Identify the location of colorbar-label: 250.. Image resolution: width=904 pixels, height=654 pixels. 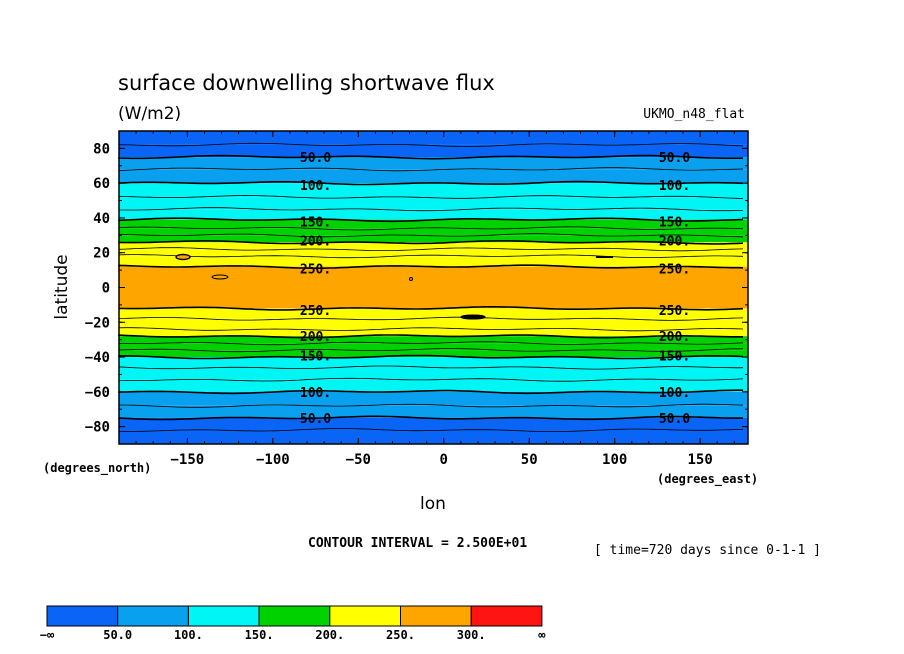
(400, 635).